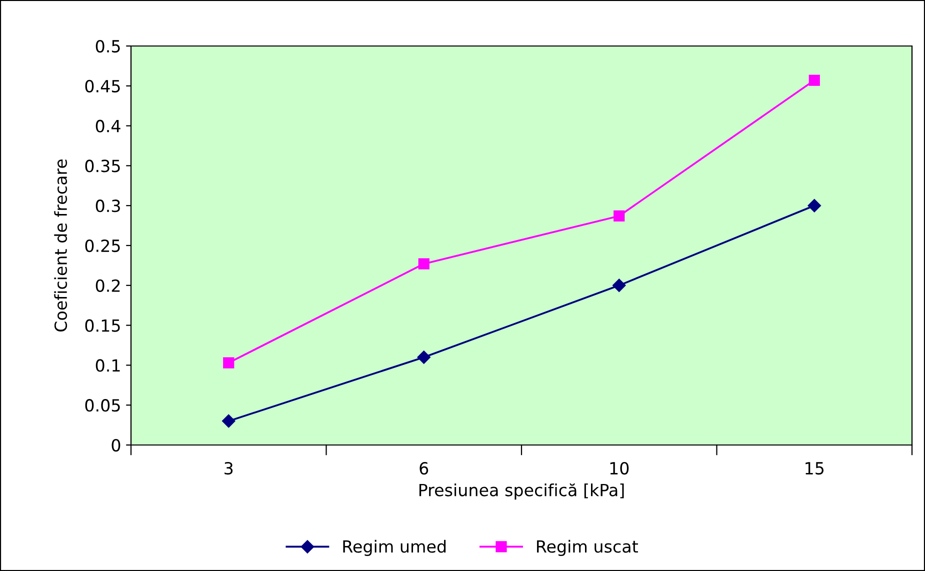 Image resolution: width=925 pixels, height=571 pixels. Describe the element at coordinates (424, 468) in the screenshot. I see `x-tick-label: 6` at that location.